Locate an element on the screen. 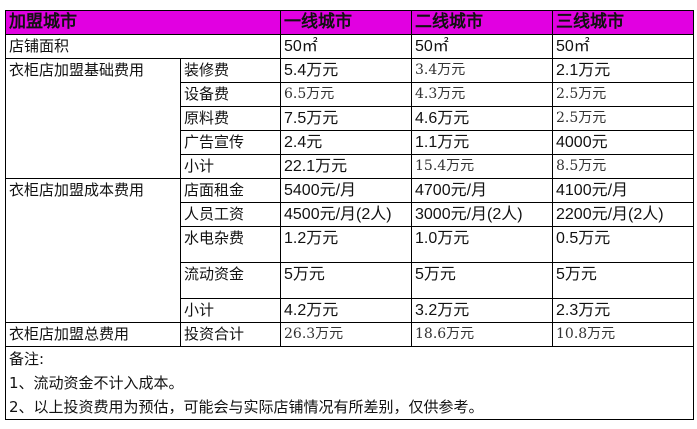  cell: 26.3万元 is located at coordinates (346, 334).